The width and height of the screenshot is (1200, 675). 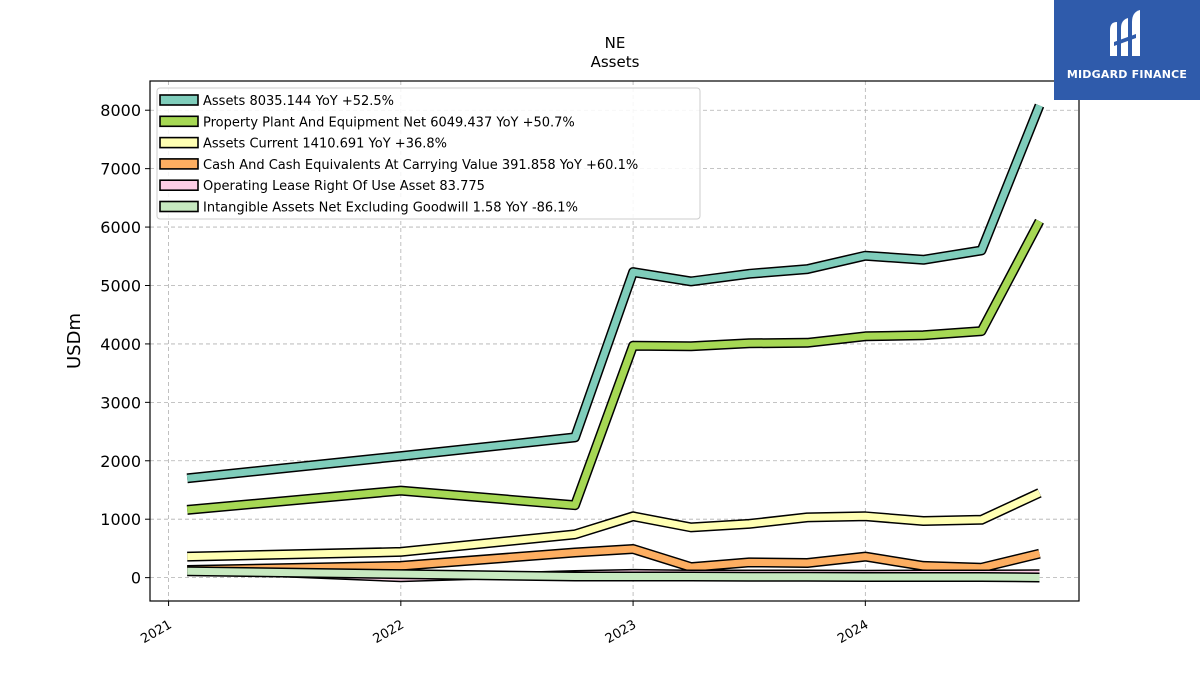 What do you see at coordinates (389, 632) in the screenshot?
I see `x-tick-label: 2022` at bounding box center [389, 632].